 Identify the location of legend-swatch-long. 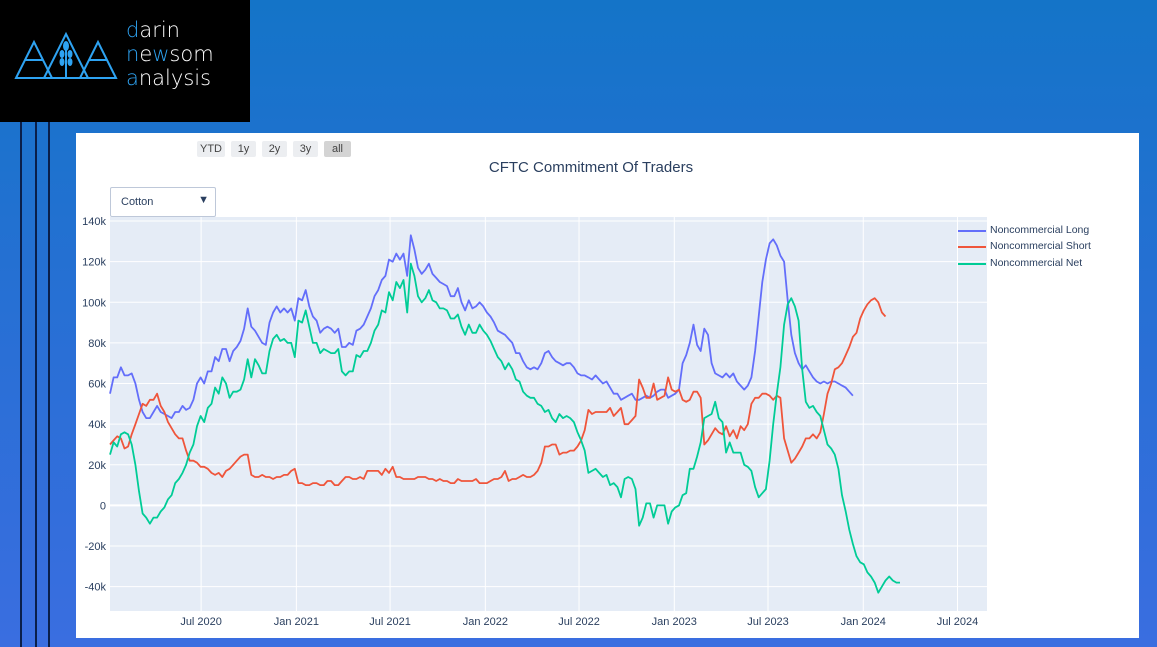
(972, 231).